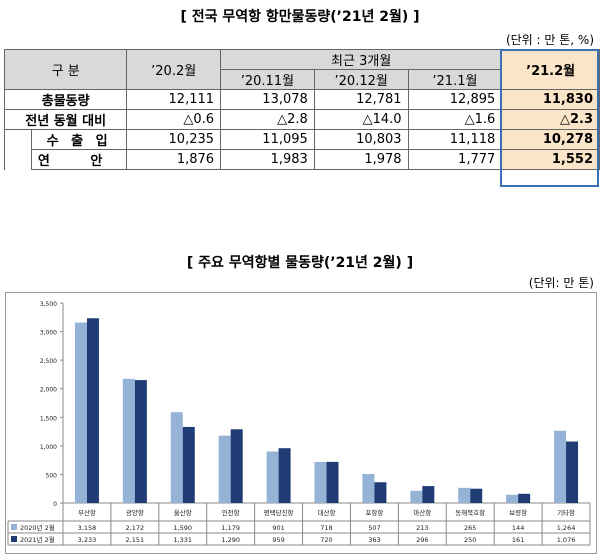  Describe the element at coordinates (37, 539) in the screenshot. I see `legend-label: 2021년 2월` at that location.